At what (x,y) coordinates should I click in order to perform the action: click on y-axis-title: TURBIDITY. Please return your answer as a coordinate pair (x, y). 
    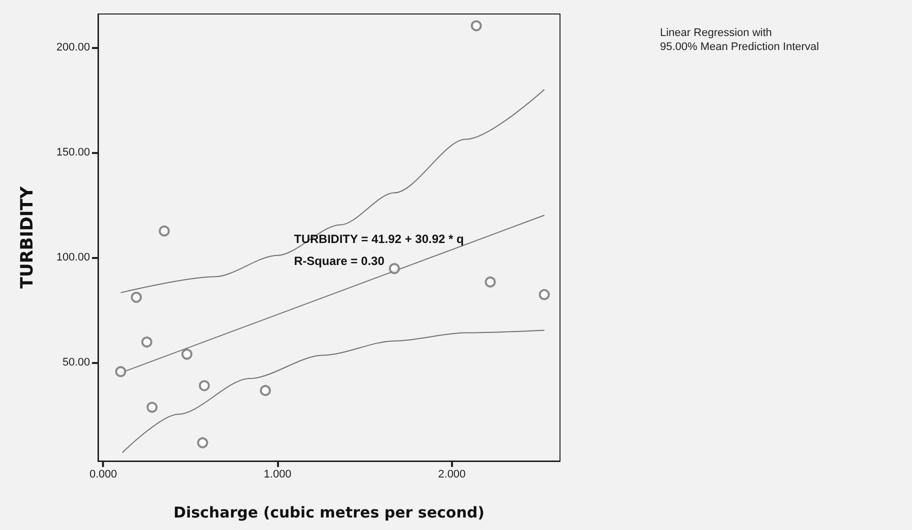
    Looking at the image, I should click on (28, 237).